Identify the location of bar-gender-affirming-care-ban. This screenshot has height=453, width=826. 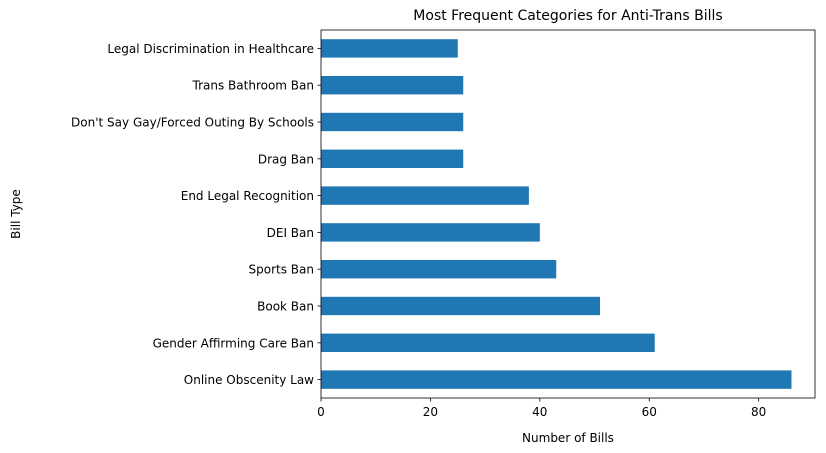
(488, 342).